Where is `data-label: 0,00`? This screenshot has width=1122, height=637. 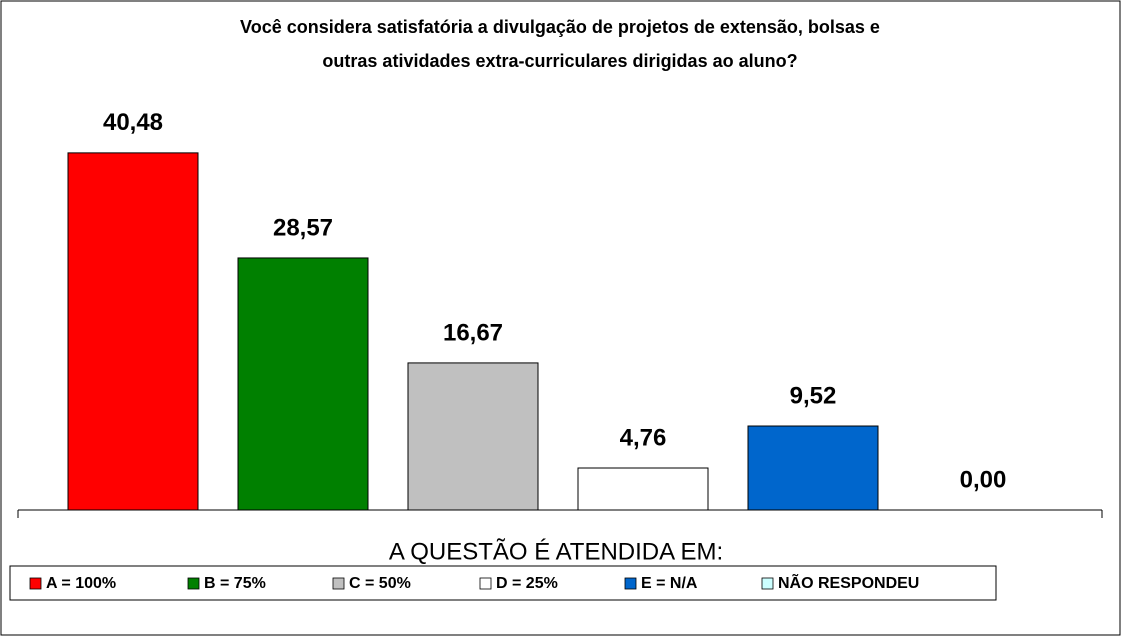 data-label: 0,00 is located at coordinates (983, 479).